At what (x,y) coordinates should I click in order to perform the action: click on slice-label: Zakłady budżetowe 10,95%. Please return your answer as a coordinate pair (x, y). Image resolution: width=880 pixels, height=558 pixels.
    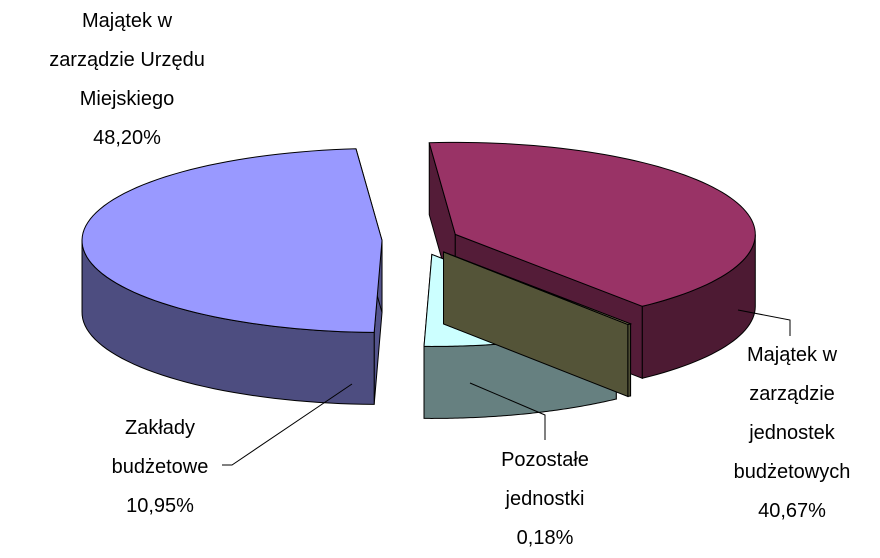
    Looking at the image, I should click on (160, 467).